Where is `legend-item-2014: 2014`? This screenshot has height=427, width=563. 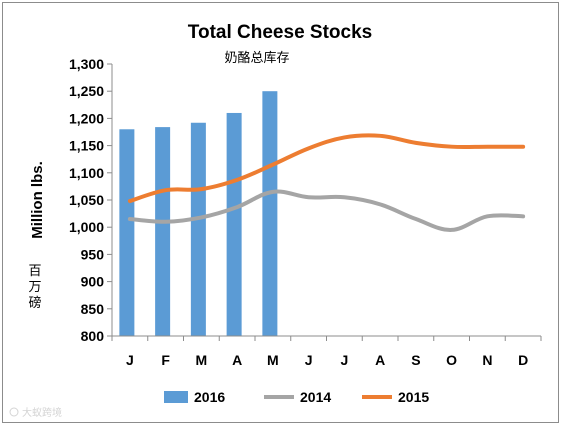 legend-item-2014: 2014 is located at coordinates (297, 397).